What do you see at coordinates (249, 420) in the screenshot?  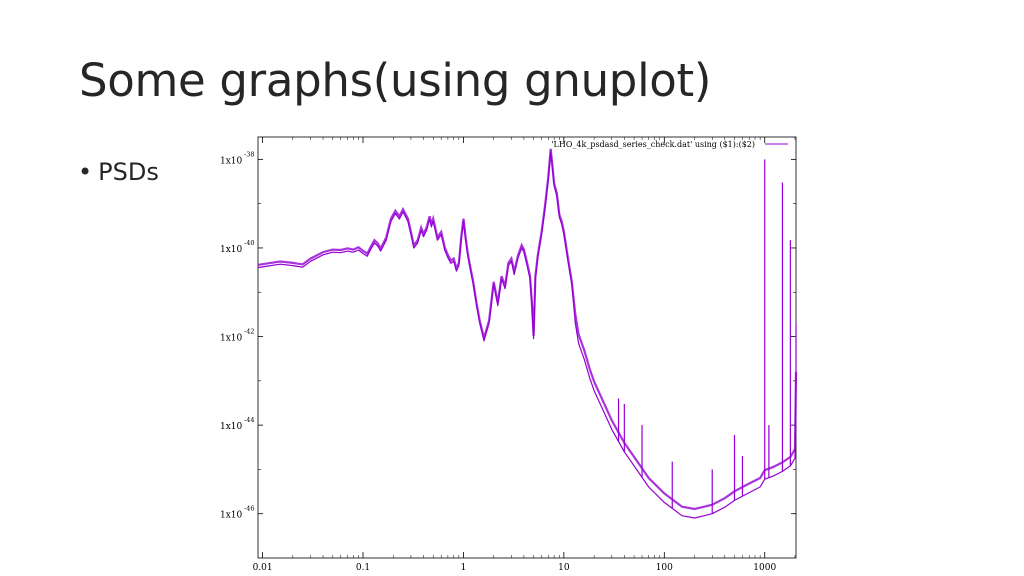 I see `y-tick-exponent: -44` at bounding box center [249, 420].